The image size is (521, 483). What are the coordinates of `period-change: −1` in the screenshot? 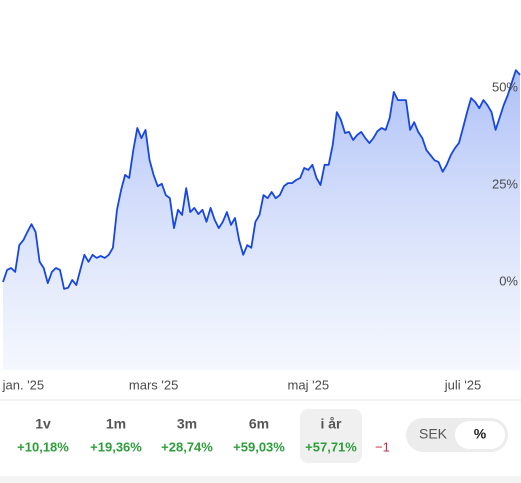 It's located at (382, 446).